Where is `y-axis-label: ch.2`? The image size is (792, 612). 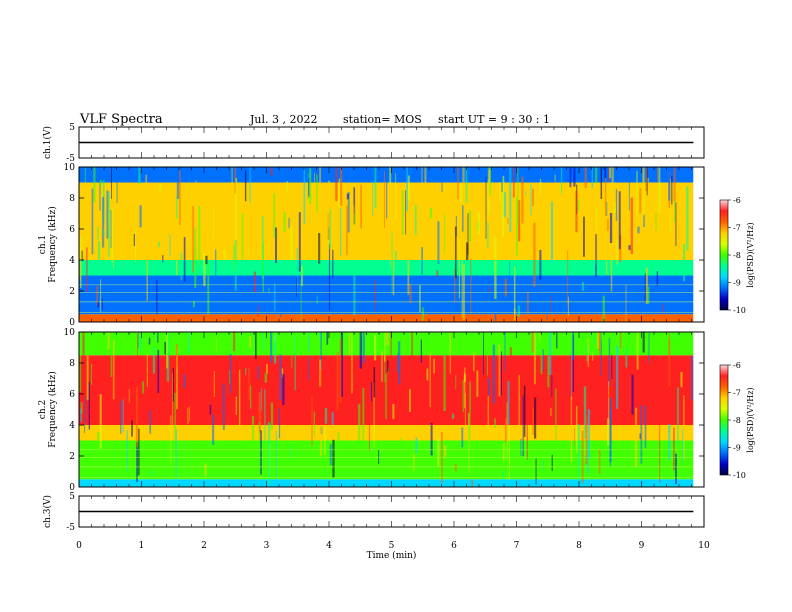
y-axis-label: ch.2 is located at coordinates (43, 409).